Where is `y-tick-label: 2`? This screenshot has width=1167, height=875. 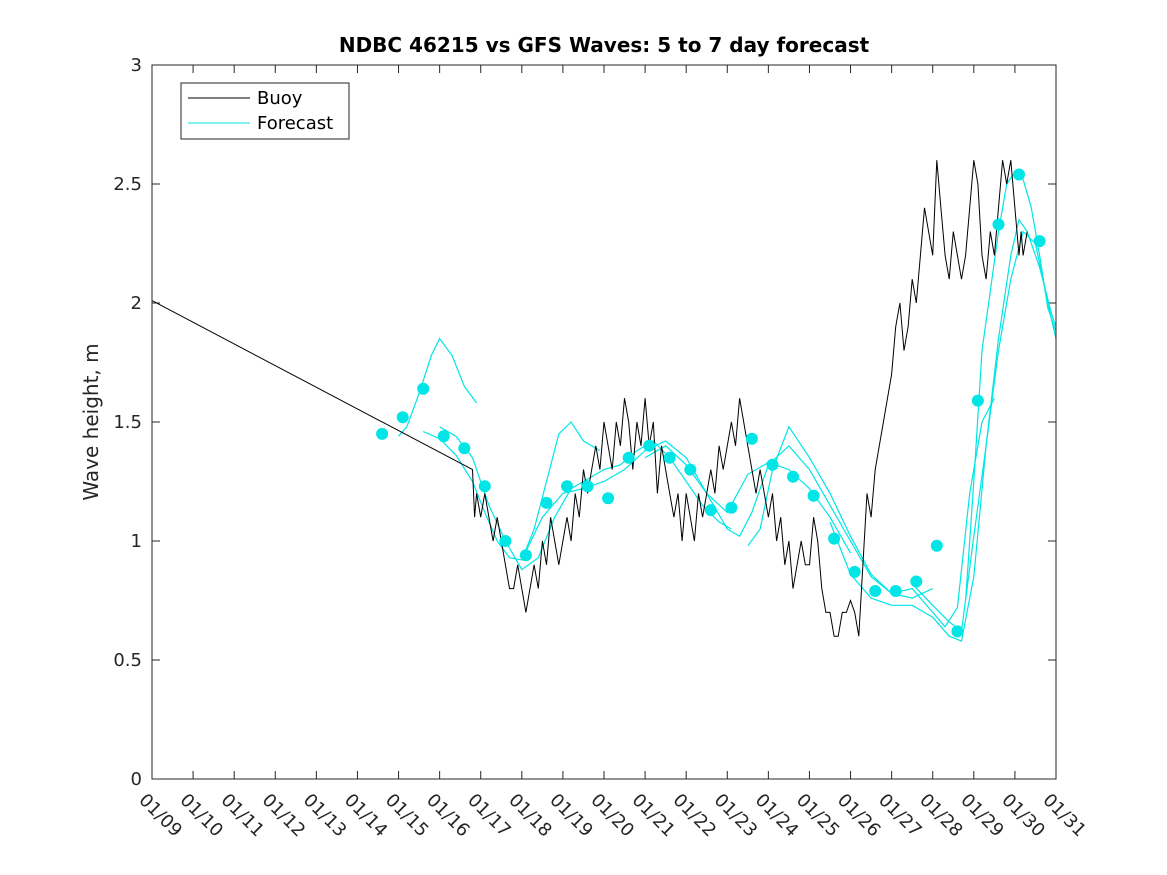
y-tick-label: 2 is located at coordinates (136, 303).